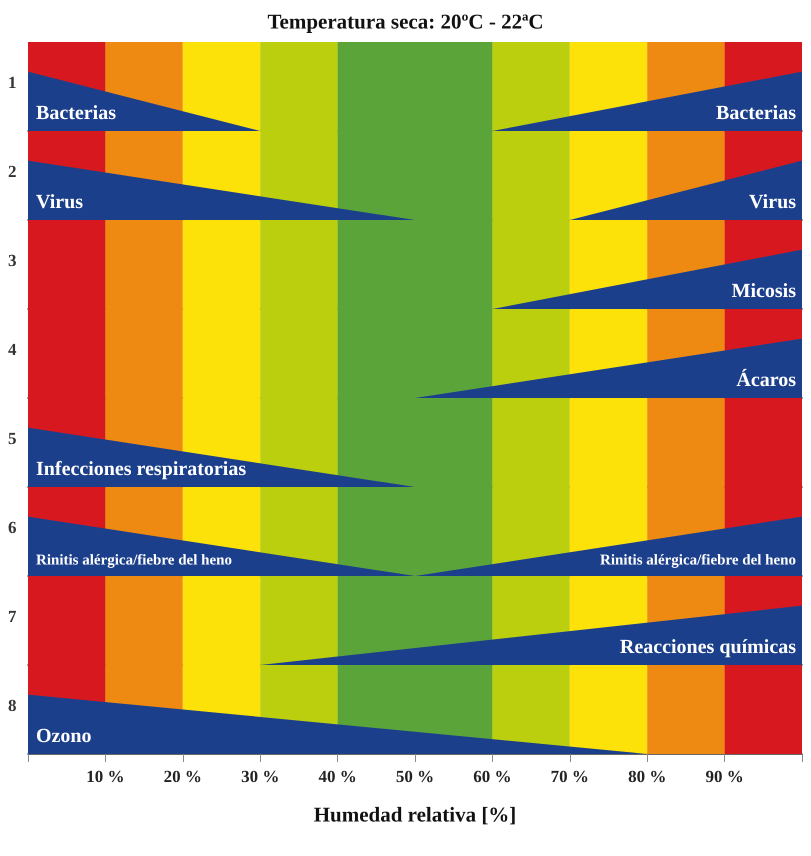 This screenshot has height=856, width=811. What do you see at coordinates (134, 560) in the screenshot?
I see `series-label: Rinitis alérgica/fiebre del heno` at bounding box center [134, 560].